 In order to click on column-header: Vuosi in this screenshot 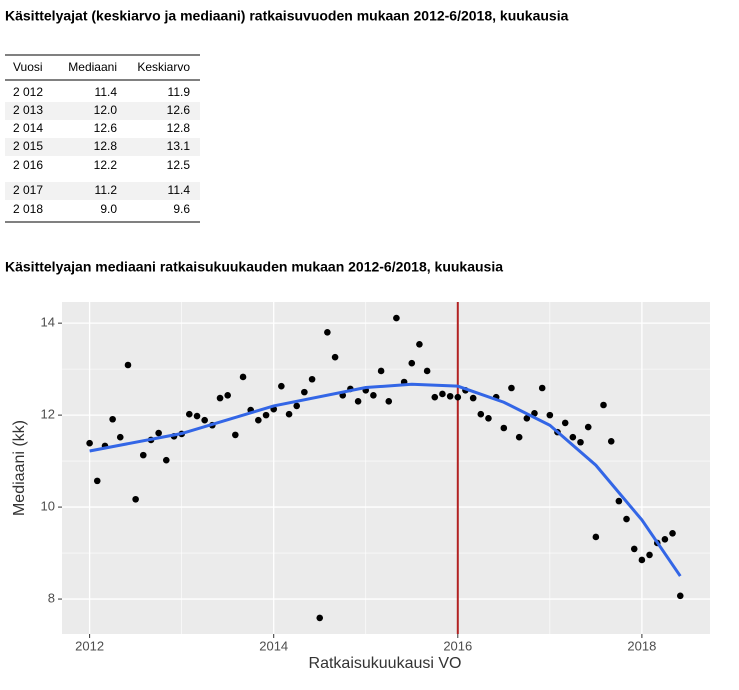, I will do `click(28, 67)`.